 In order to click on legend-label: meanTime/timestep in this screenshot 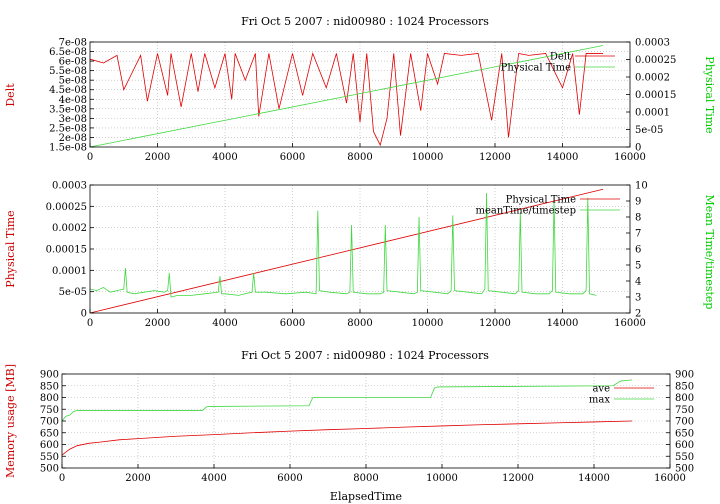, I will do `click(525, 211)`.